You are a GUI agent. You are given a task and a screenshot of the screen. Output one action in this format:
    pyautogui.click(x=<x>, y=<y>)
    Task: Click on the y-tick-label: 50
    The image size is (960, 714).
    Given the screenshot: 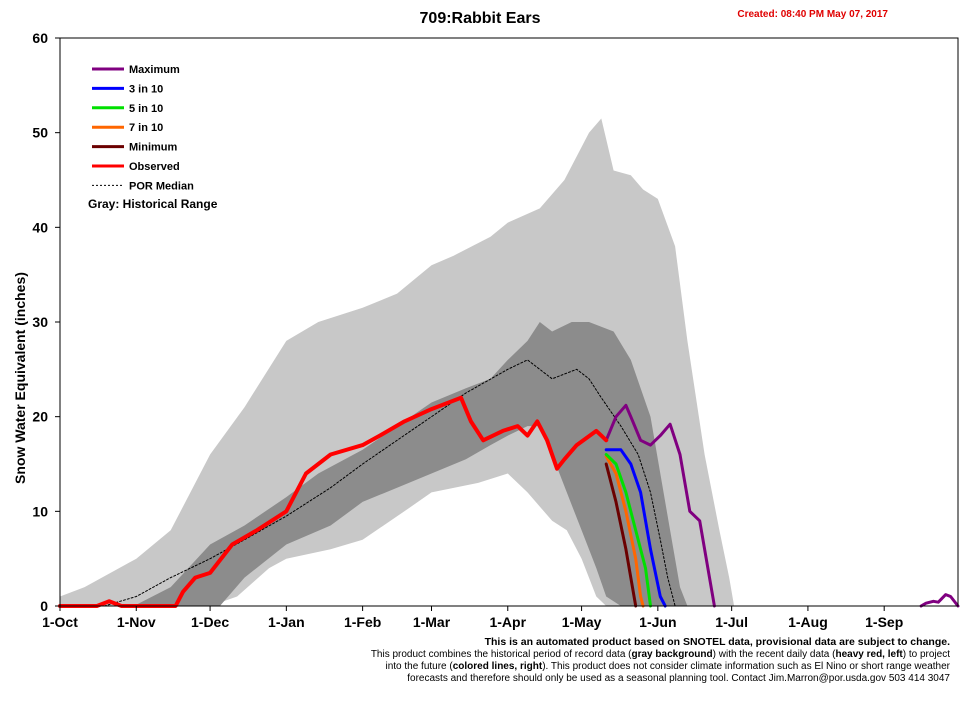 What is the action you would take?
    pyautogui.click(x=40, y=133)
    